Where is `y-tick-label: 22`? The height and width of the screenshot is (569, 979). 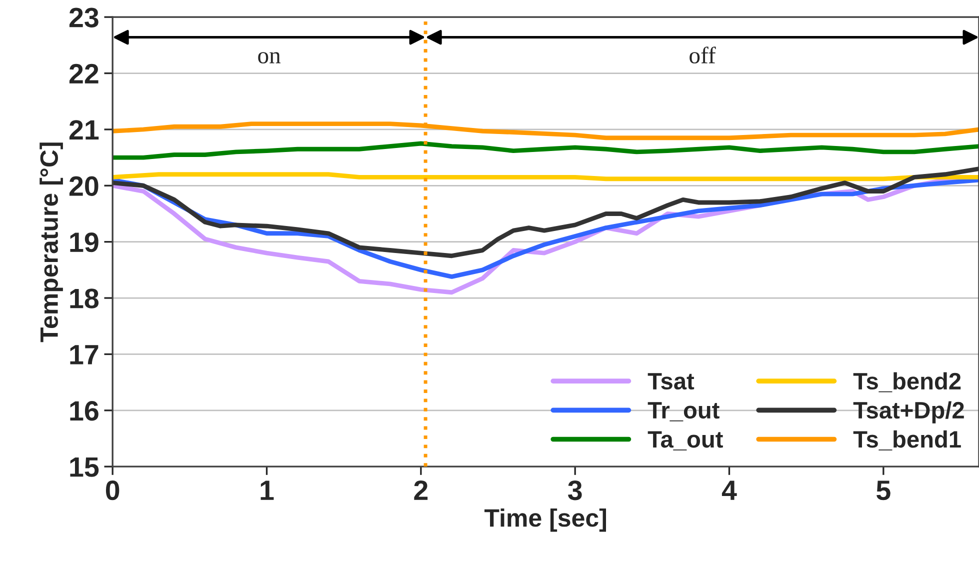
y-tick-label: 22 is located at coordinates (83, 74).